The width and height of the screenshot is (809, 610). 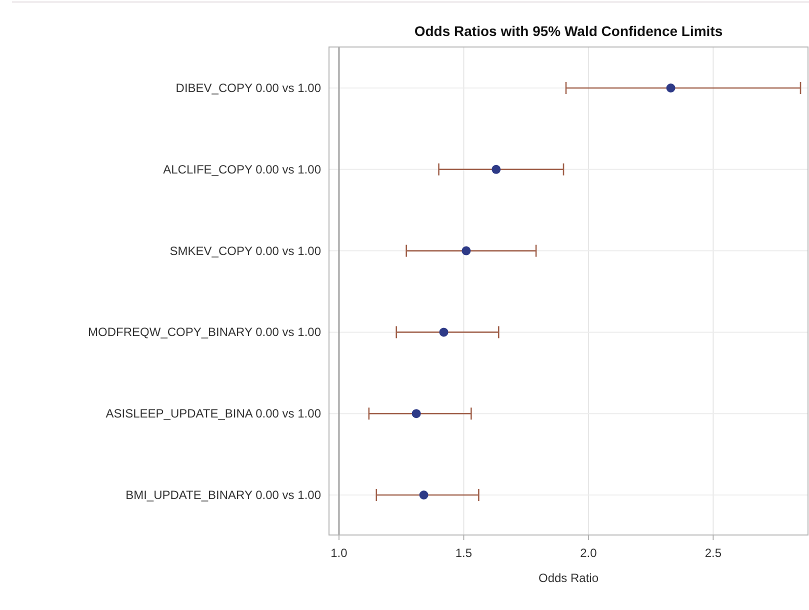 I want to click on y-tick-label: ALCLIFE_COPY 0.00 vs 1.00, so click(x=242, y=169).